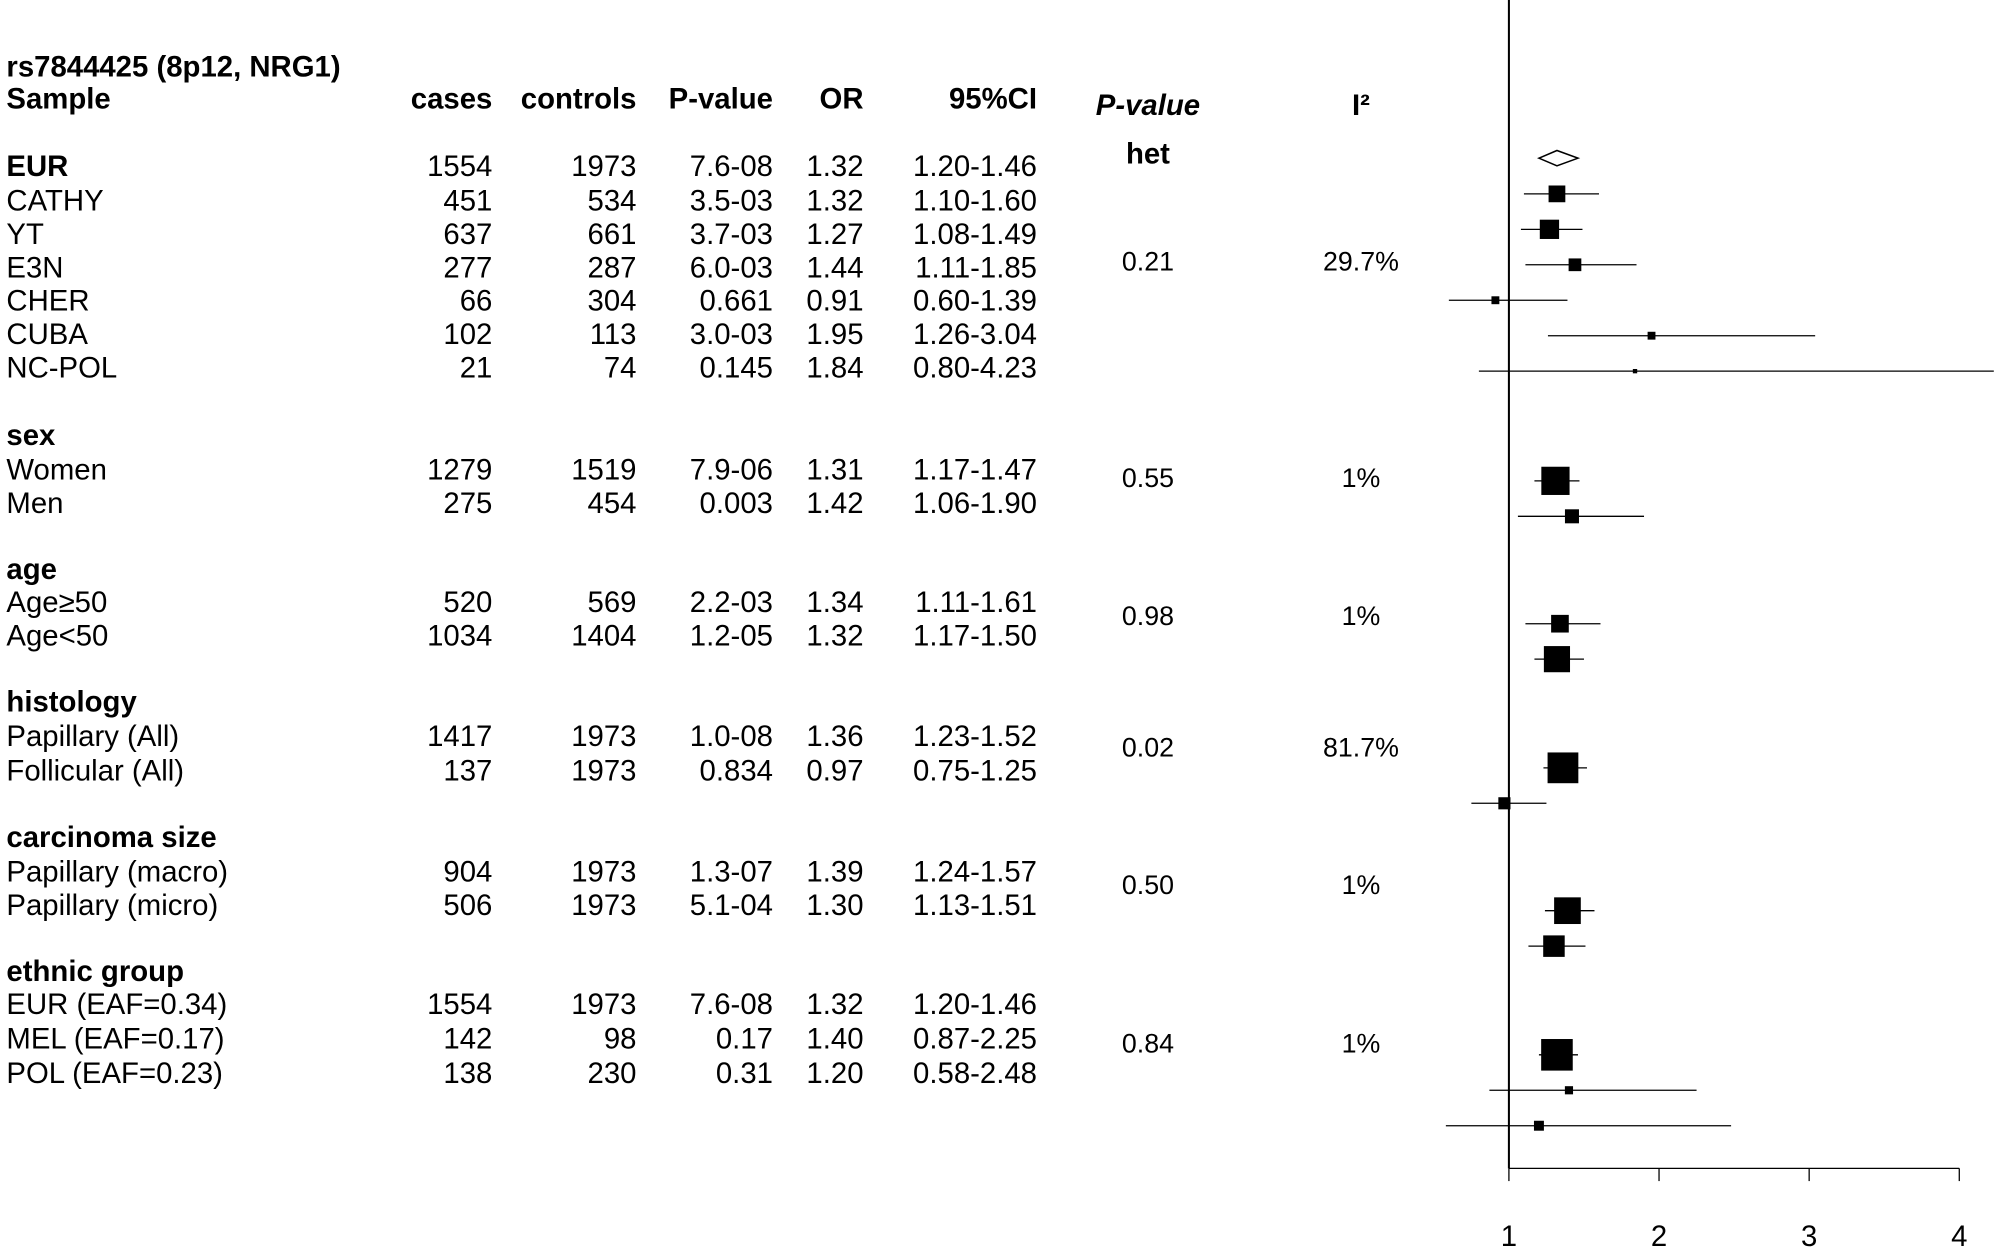  What do you see at coordinates (111, 837) in the screenshot?
I see `group-title: carcinoma size` at bounding box center [111, 837].